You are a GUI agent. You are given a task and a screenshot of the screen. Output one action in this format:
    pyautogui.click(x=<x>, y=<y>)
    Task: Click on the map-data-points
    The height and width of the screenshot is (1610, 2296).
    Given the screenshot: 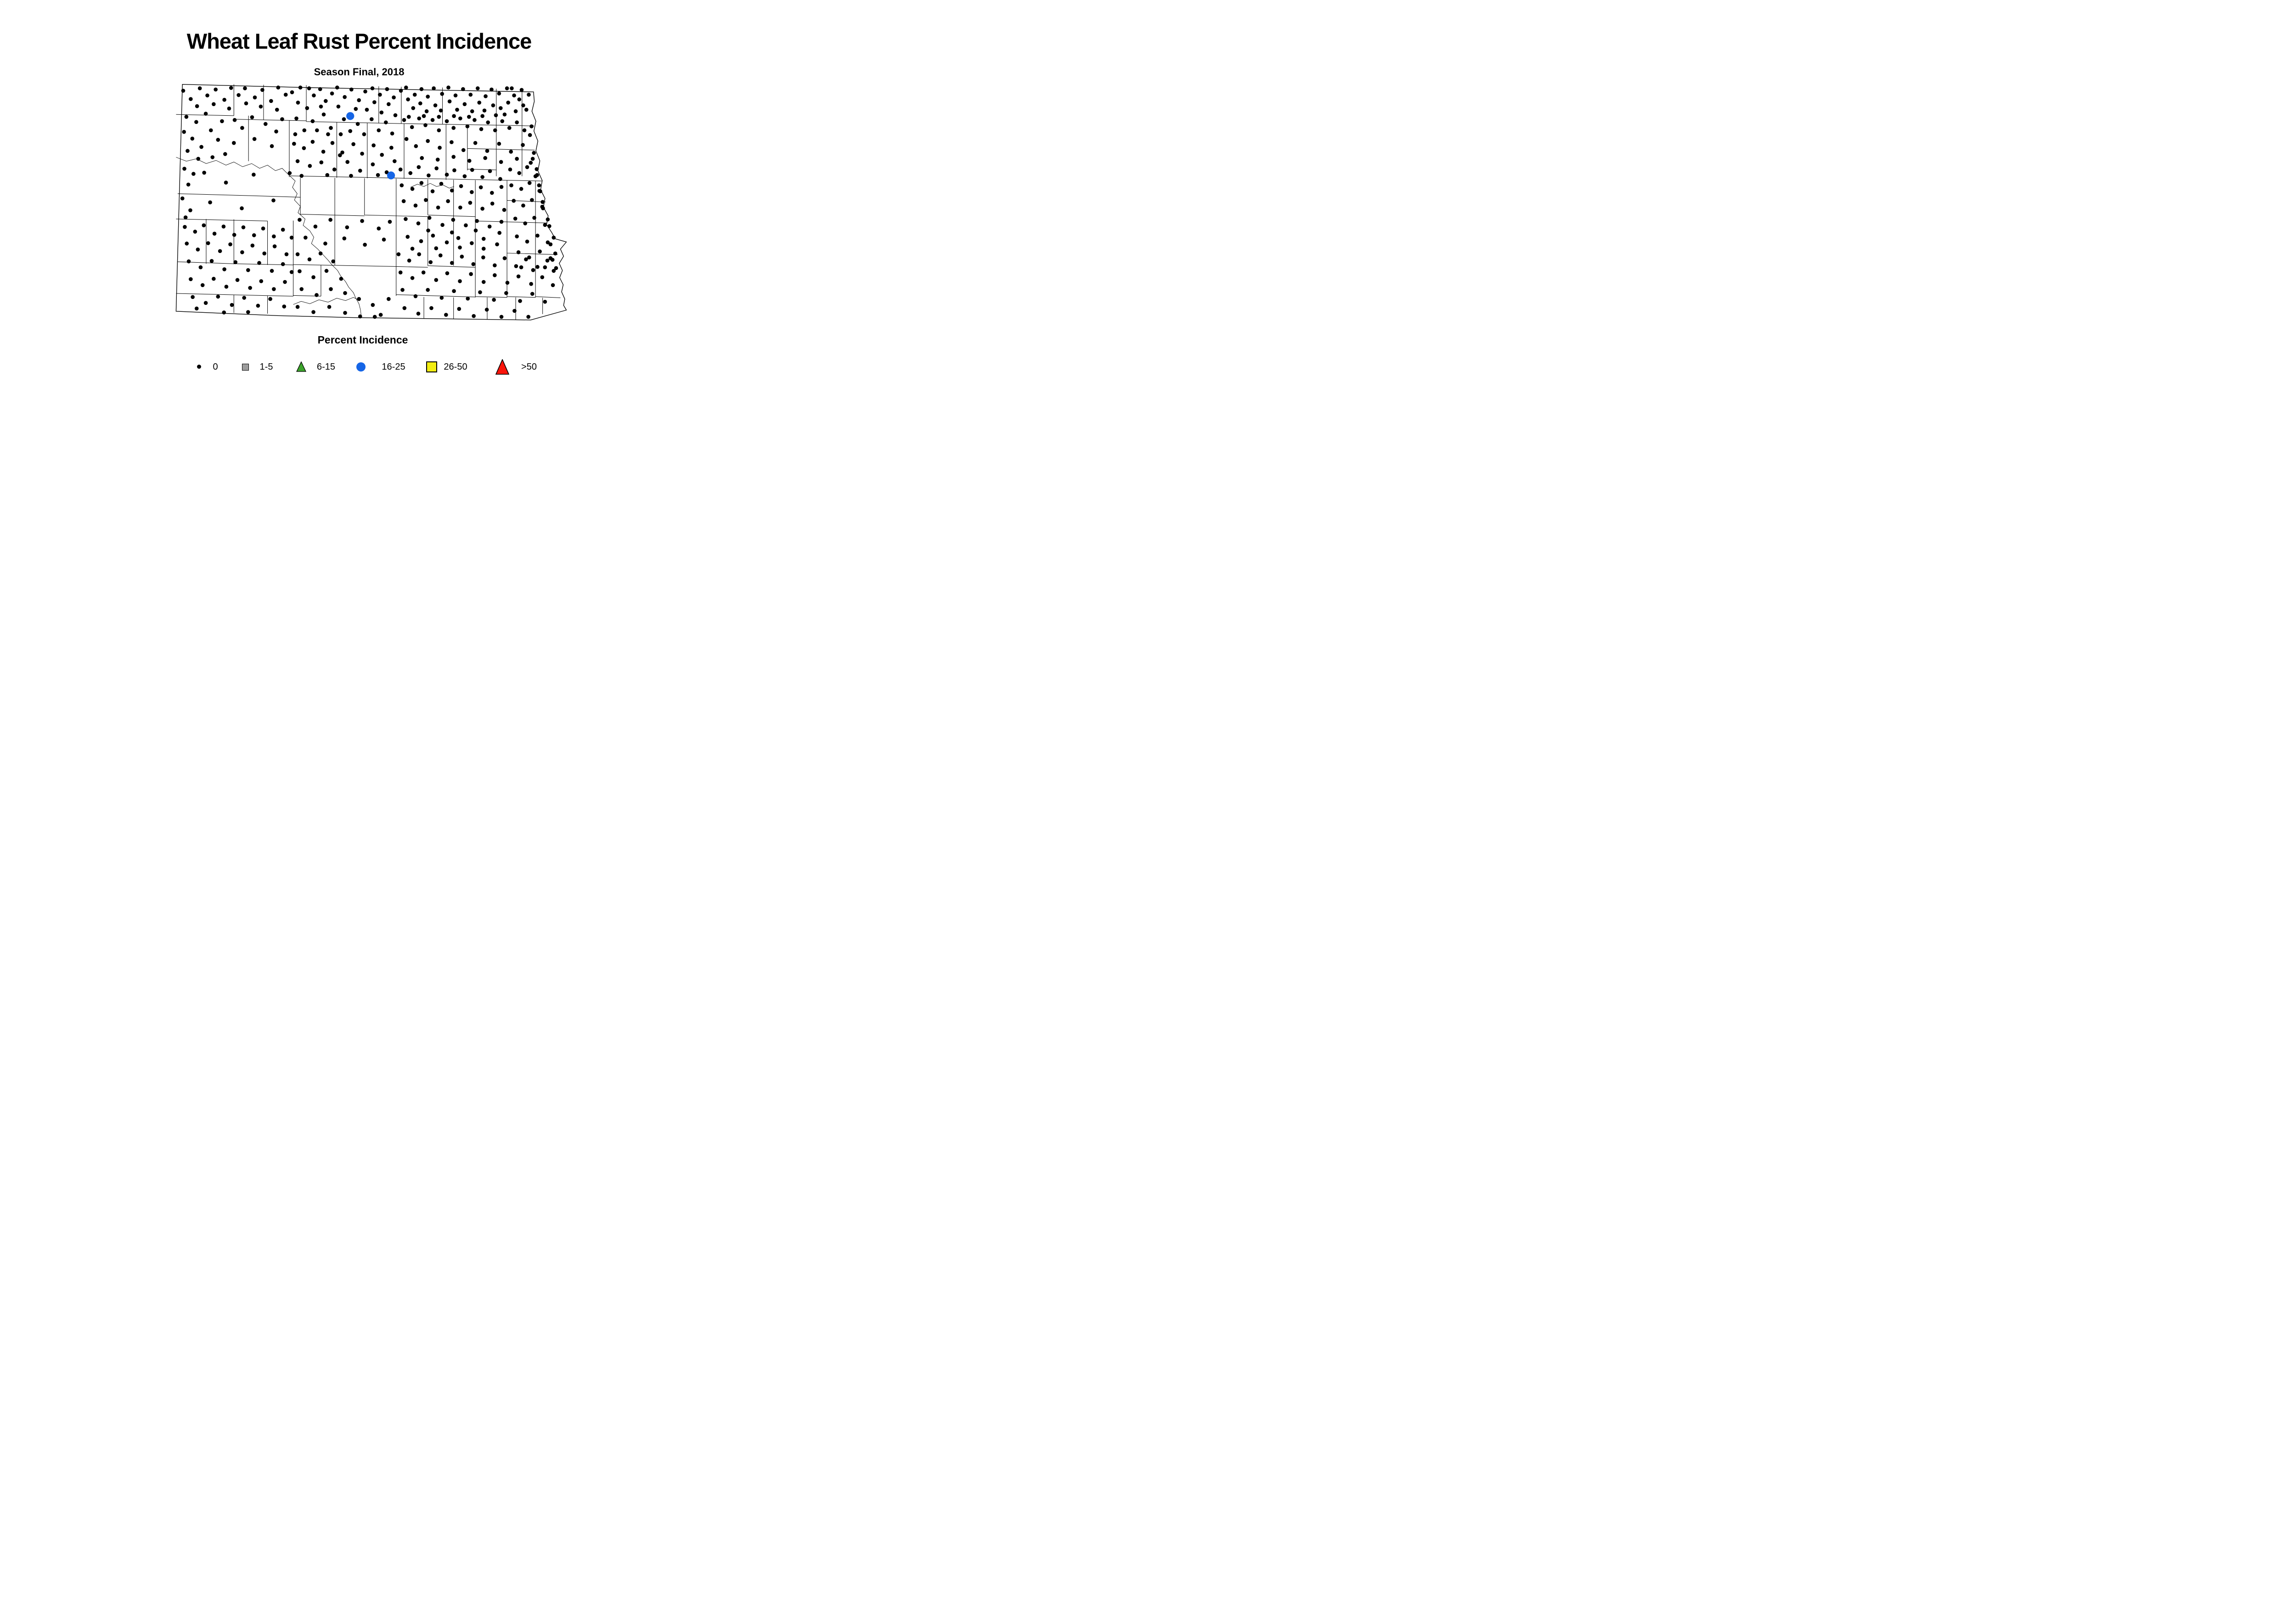 What is the action you would take?
    pyautogui.click(x=369, y=202)
    